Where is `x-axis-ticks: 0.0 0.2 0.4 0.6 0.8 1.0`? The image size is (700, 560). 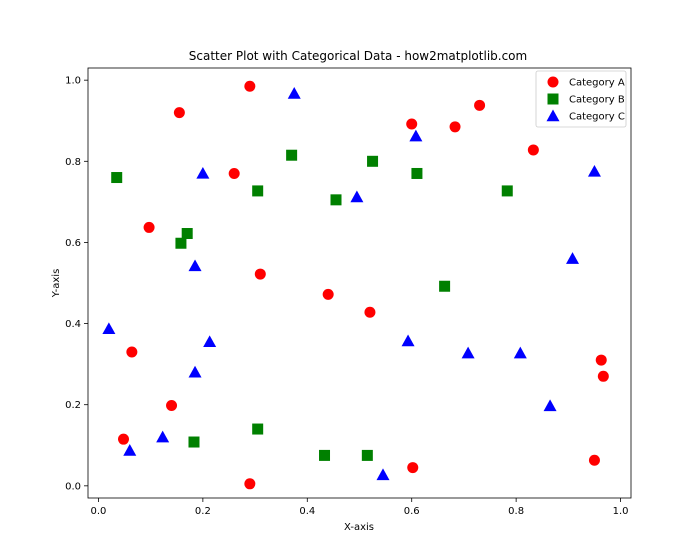 x-axis-ticks: 0.0 0.2 0.4 0.6 0.8 1.0 is located at coordinates (359, 507).